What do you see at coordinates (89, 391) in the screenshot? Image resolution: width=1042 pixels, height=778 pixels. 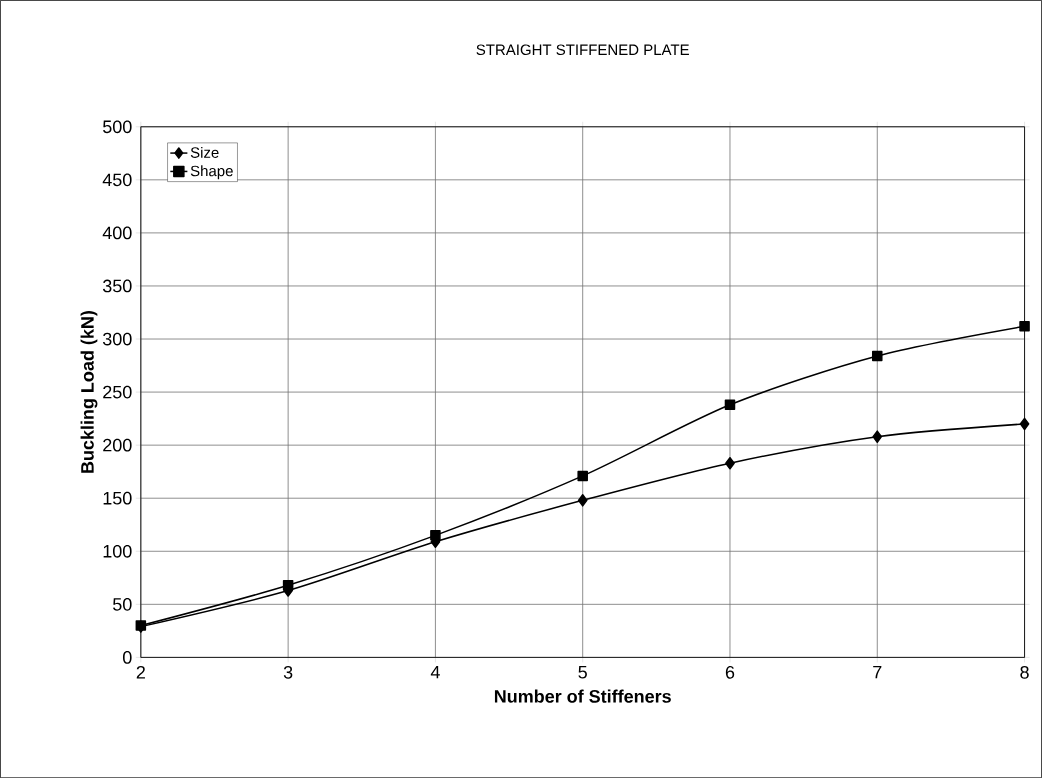 I see `y-axis-title: Buckling Load (kN)` at bounding box center [89, 391].